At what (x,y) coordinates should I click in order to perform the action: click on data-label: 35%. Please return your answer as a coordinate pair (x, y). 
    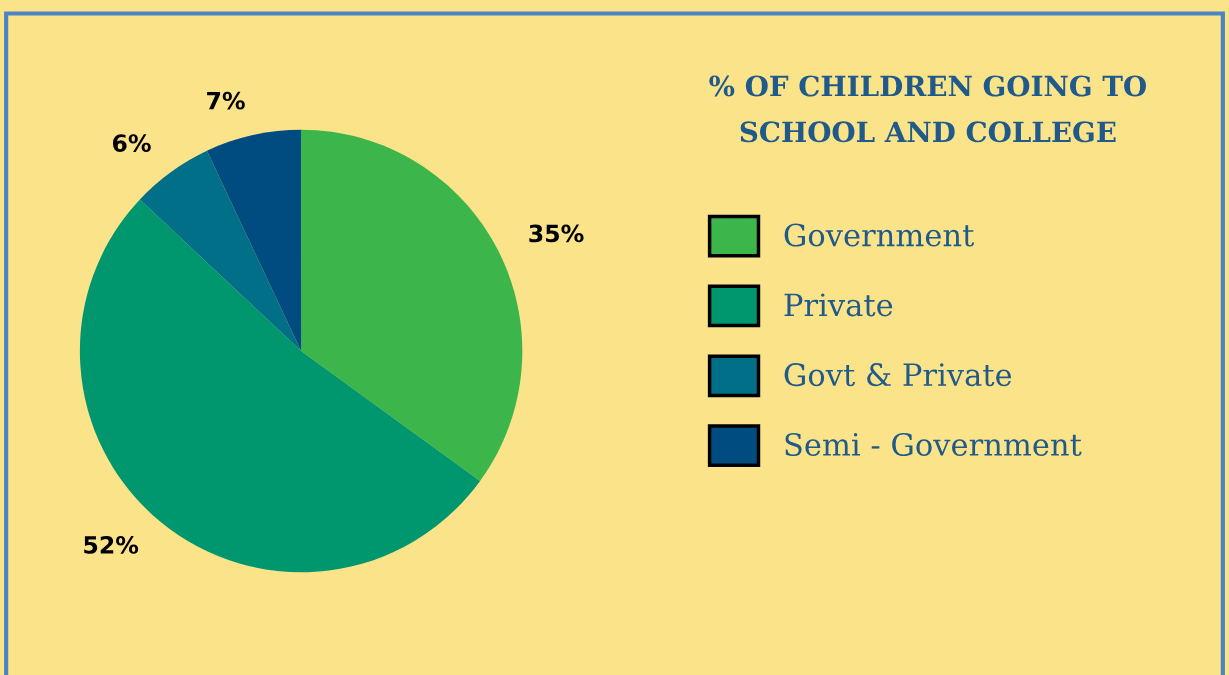
    Looking at the image, I should click on (556, 233).